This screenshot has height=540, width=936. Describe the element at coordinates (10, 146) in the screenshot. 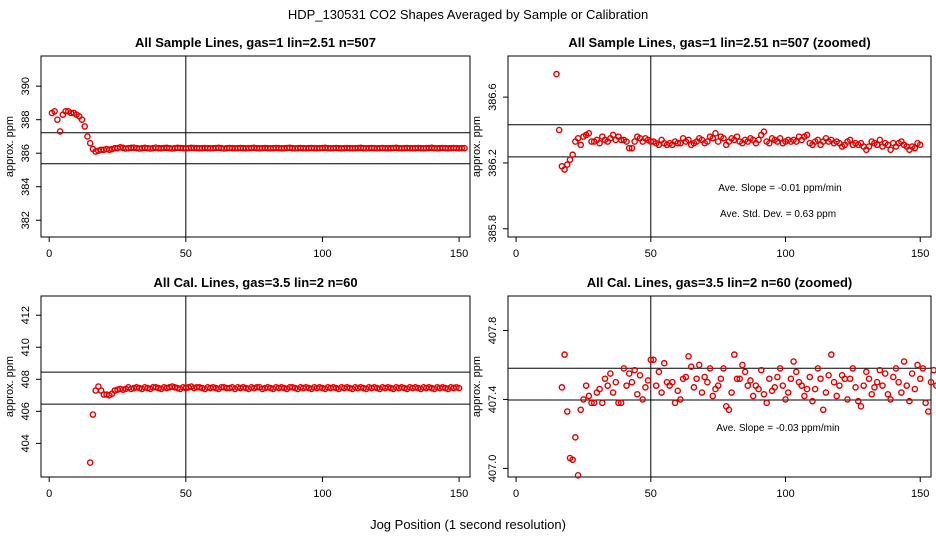

I see `y-axis-label: approx. ppm` at that location.